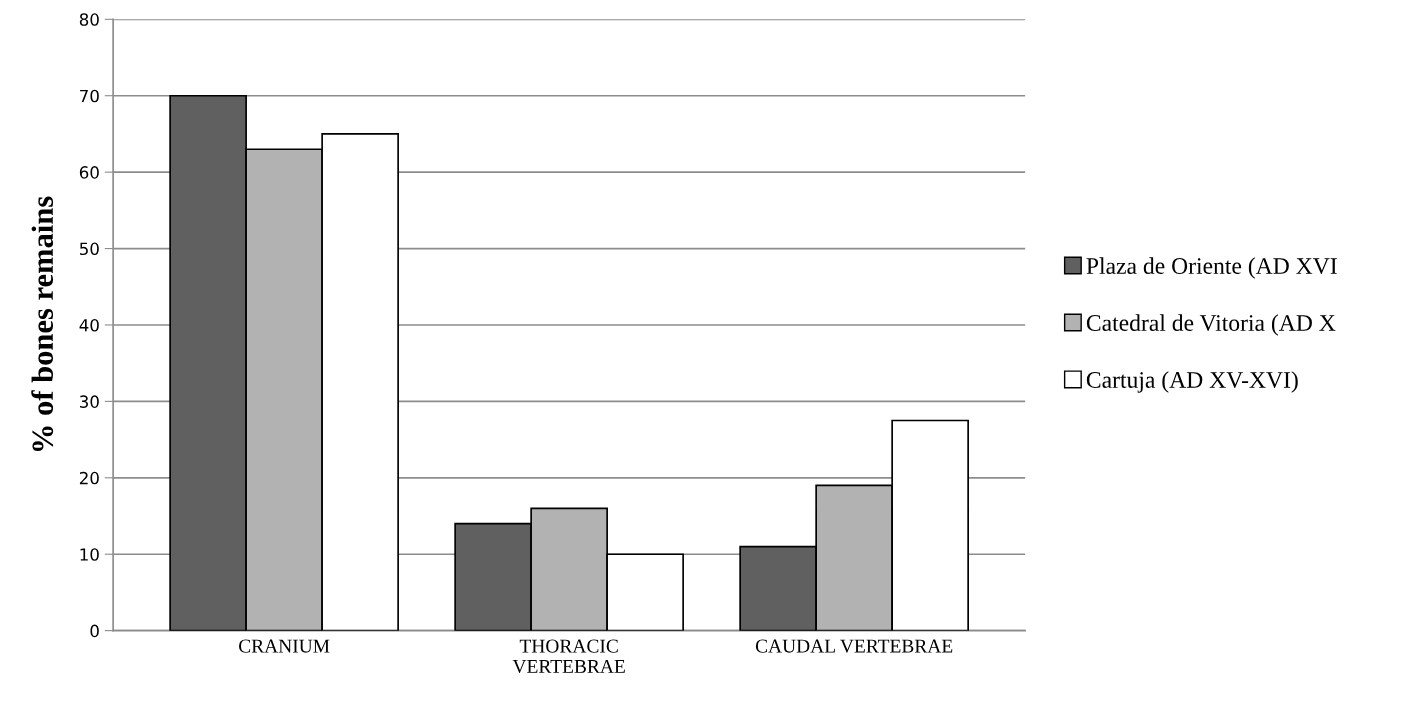 The height and width of the screenshot is (715, 1414). I want to click on x-tick-label: CAUDAL VERTEBRAE, so click(854, 646).